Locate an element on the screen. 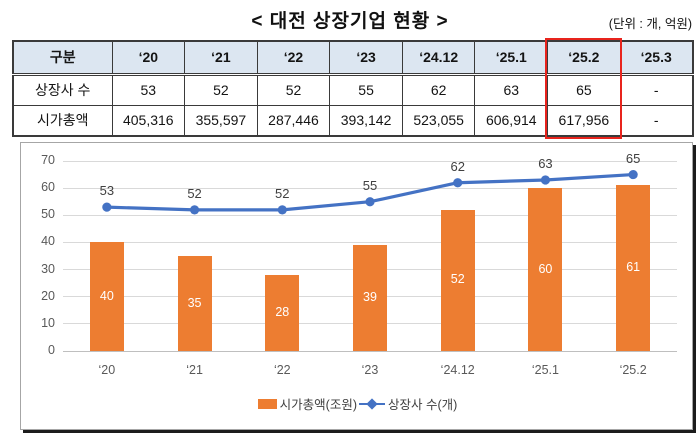  x-axis-tick-3: ‘23 is located at coordinates (370, 370).